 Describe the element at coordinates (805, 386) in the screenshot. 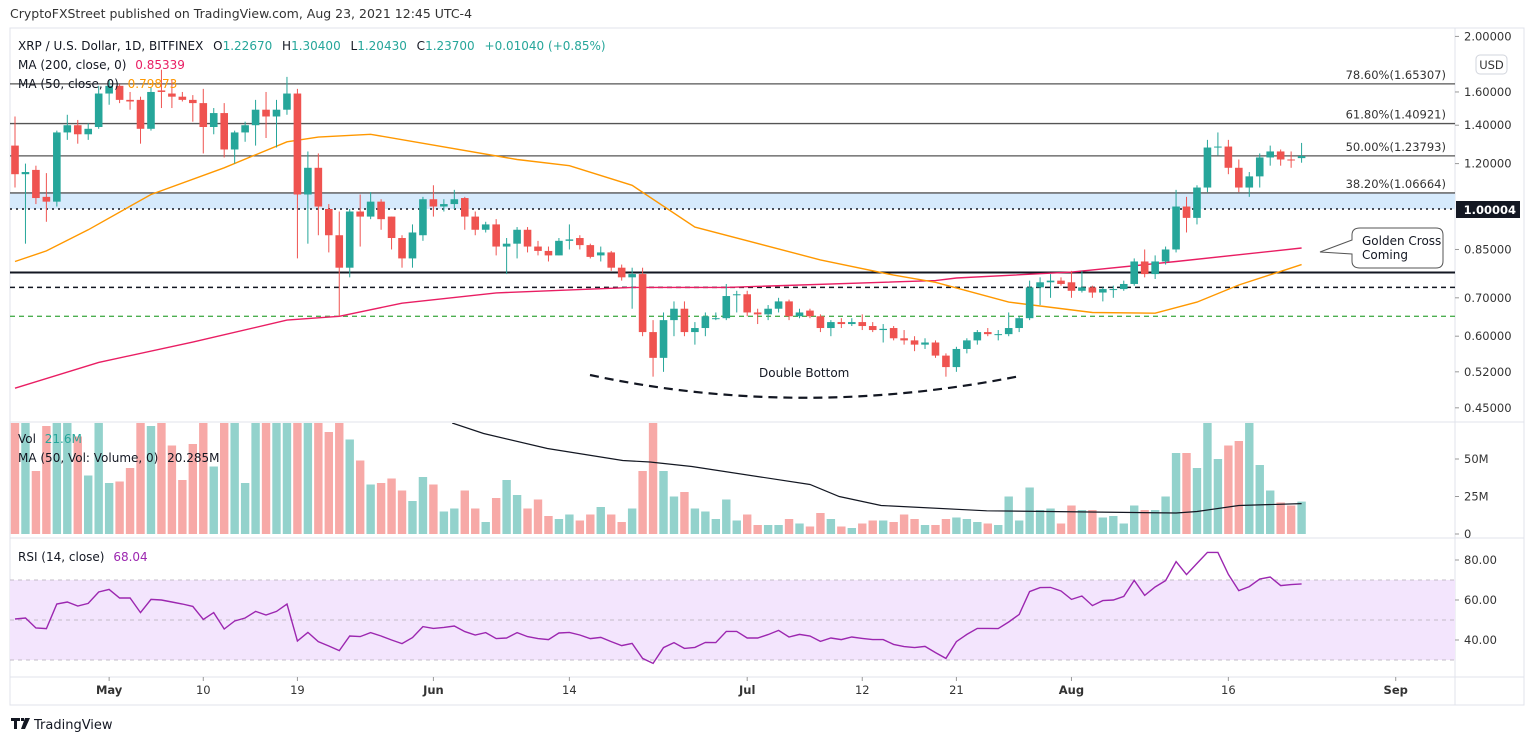

I see `double-bottom-curve` at that location.